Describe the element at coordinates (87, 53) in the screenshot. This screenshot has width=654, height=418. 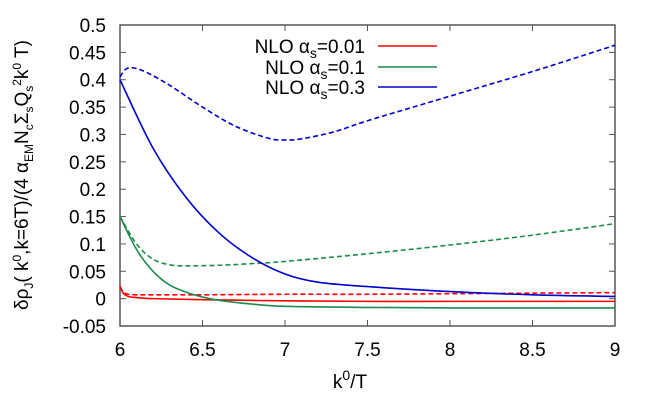
I see `y-tick-label: 0.45` at that location.